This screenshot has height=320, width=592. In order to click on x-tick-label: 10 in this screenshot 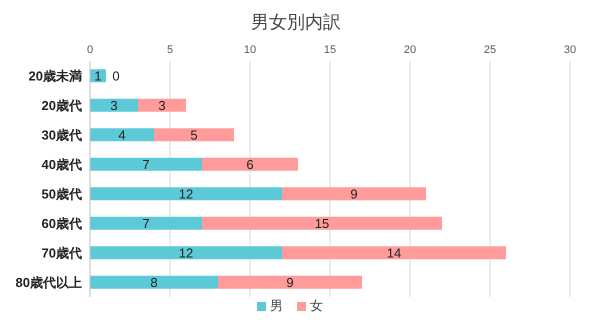, I will do `click(250, 50)`.